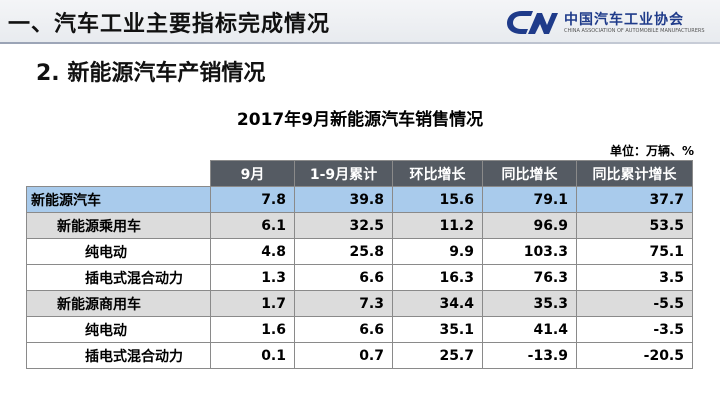  Describe the element at coordinates (343, 251) in the screenshot. I see `table-cell: 25.8` at that location.